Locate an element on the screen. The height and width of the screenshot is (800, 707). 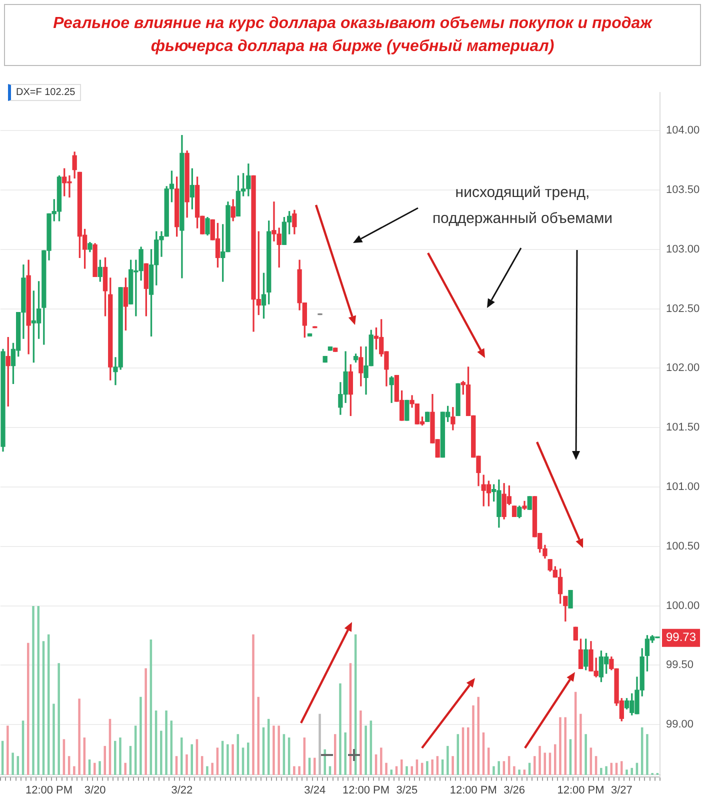
y-tick-label: 100.00 is located at coordinates (683, 606).